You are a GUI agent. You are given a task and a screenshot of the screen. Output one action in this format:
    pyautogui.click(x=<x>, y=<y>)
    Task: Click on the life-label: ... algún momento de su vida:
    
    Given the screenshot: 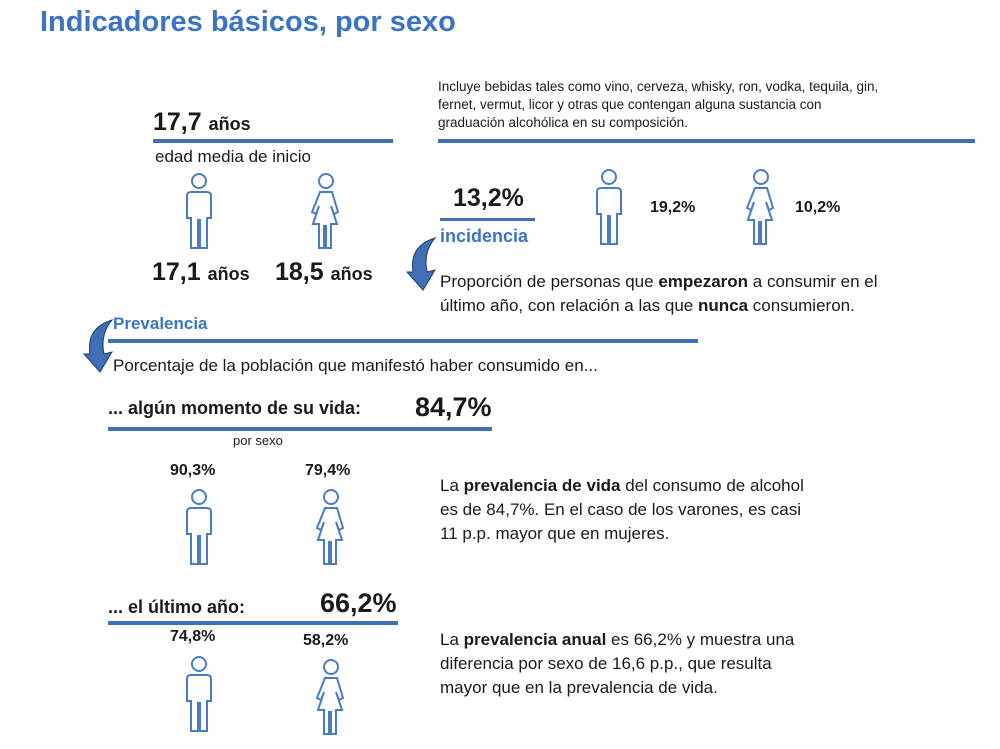 What is the action you would take?
    pyautogui.click(x=235, y=408)
    